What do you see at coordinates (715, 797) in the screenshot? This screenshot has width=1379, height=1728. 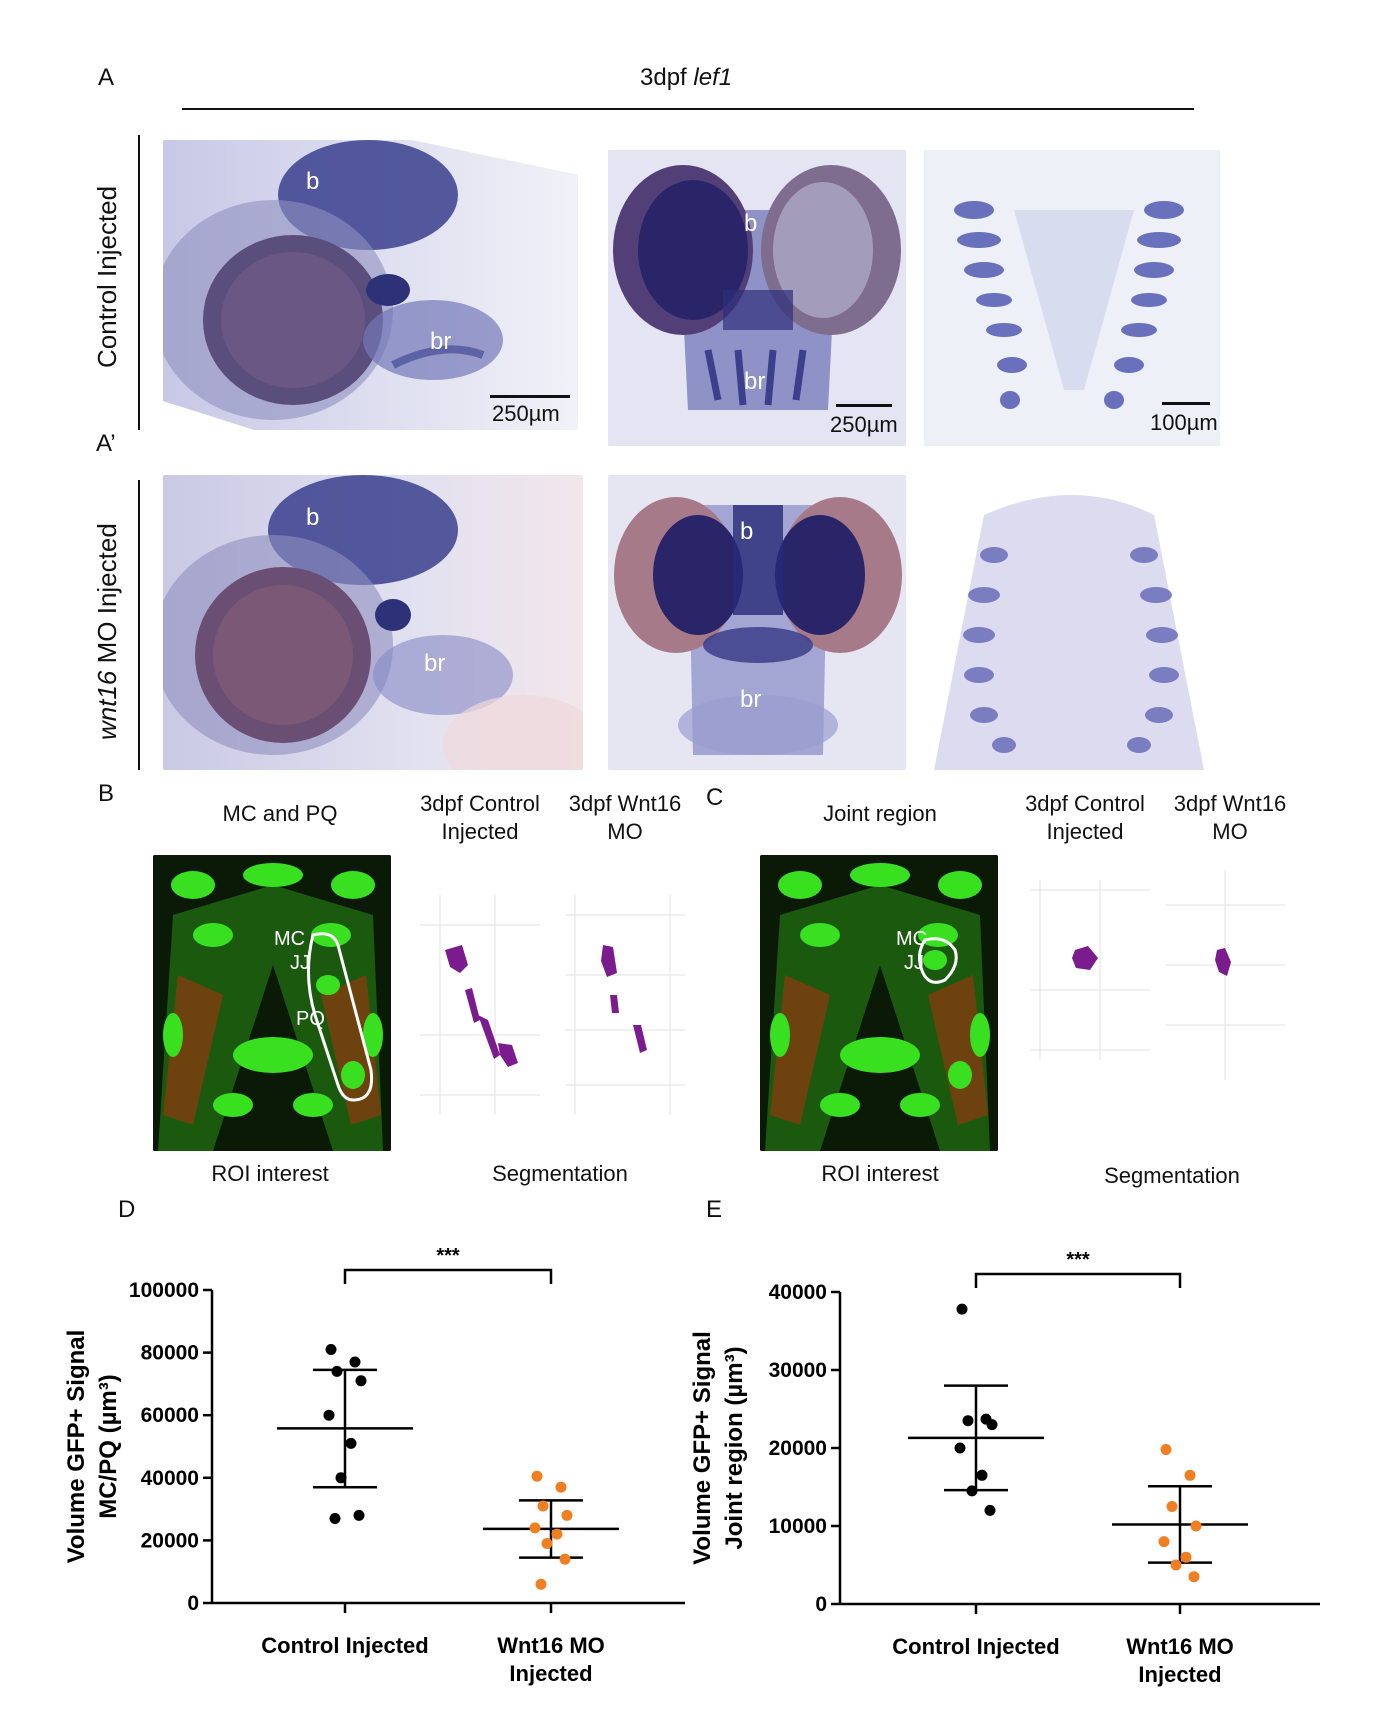 I see `panel-c-letter: C` at bounding box center [715, 797].